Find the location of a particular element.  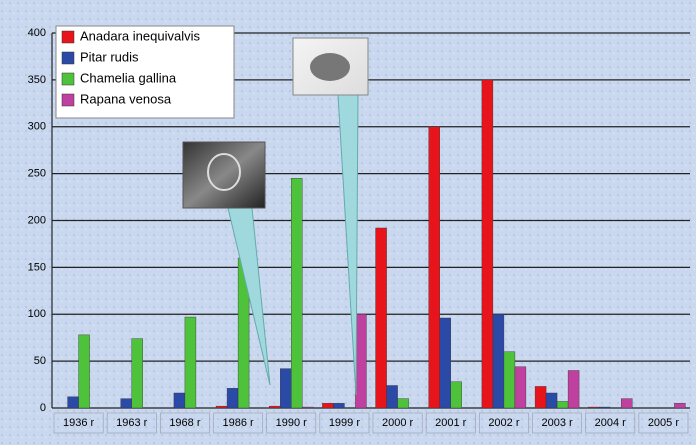

callout-shell is located at coordinates (330, 216).